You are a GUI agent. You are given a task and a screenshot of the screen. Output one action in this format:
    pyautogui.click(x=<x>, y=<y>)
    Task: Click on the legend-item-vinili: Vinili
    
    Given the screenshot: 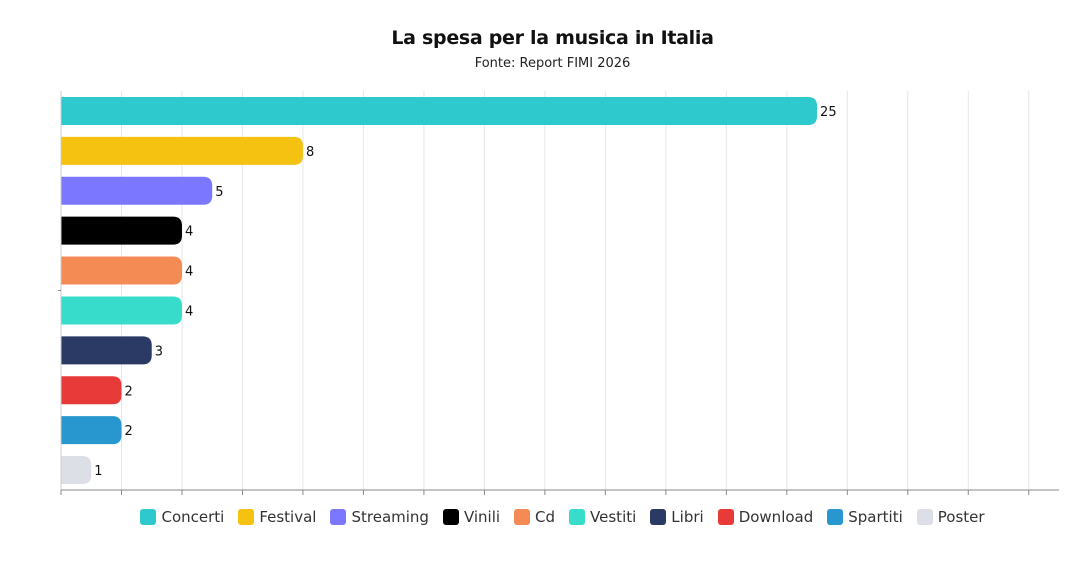 What is the action you would take?
    pyautogui.click(x=471, y=517)
    